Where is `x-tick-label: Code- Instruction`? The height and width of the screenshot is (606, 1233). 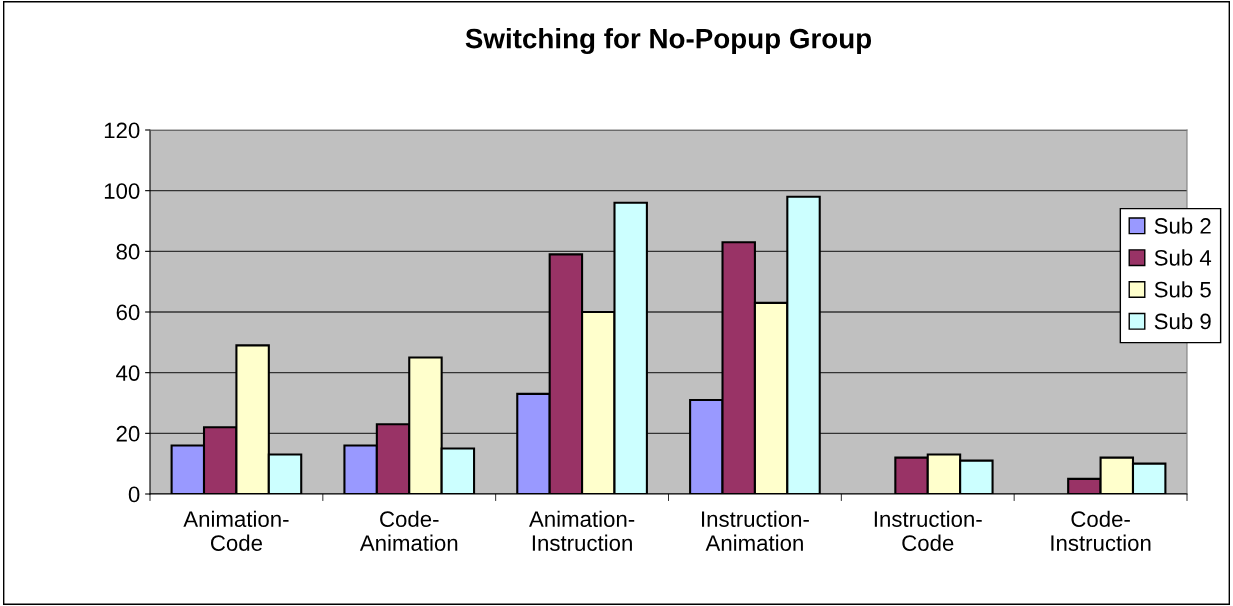 x-tick-label: Code- Instruction is located at coordinates (1101, 530).